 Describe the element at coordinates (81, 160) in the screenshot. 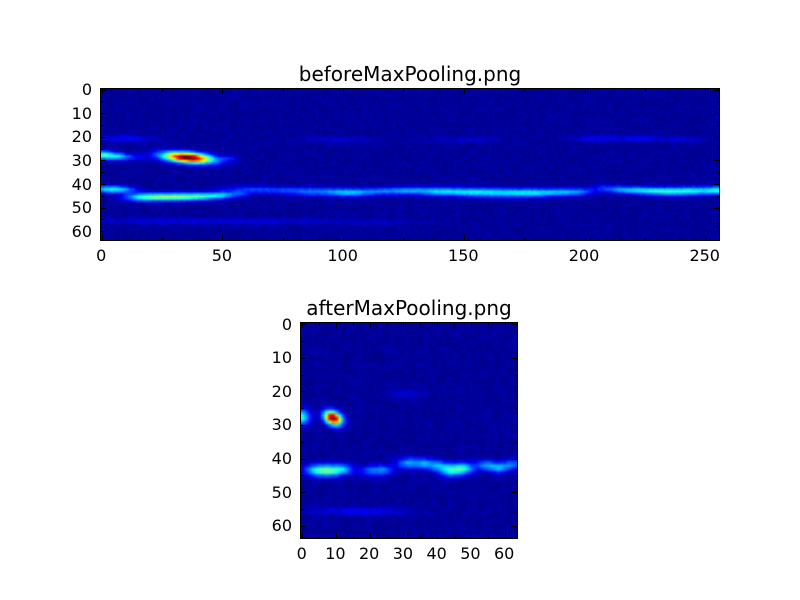

I see `y-tick-label: 30` at that location.